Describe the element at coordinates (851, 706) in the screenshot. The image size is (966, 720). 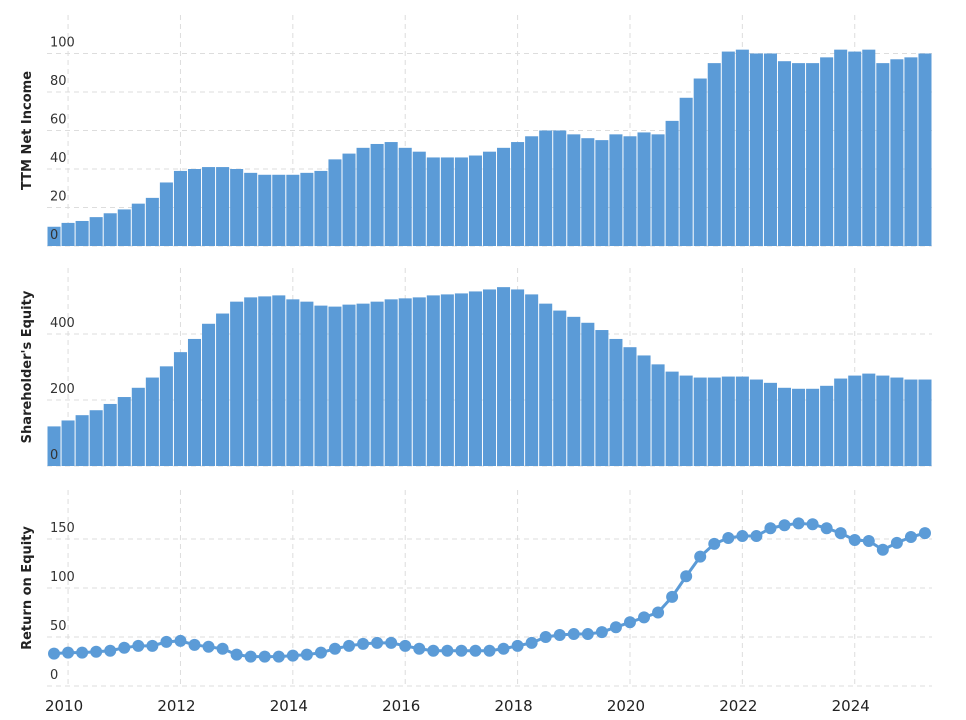
I see `x-tick-label: 2024` at that location.